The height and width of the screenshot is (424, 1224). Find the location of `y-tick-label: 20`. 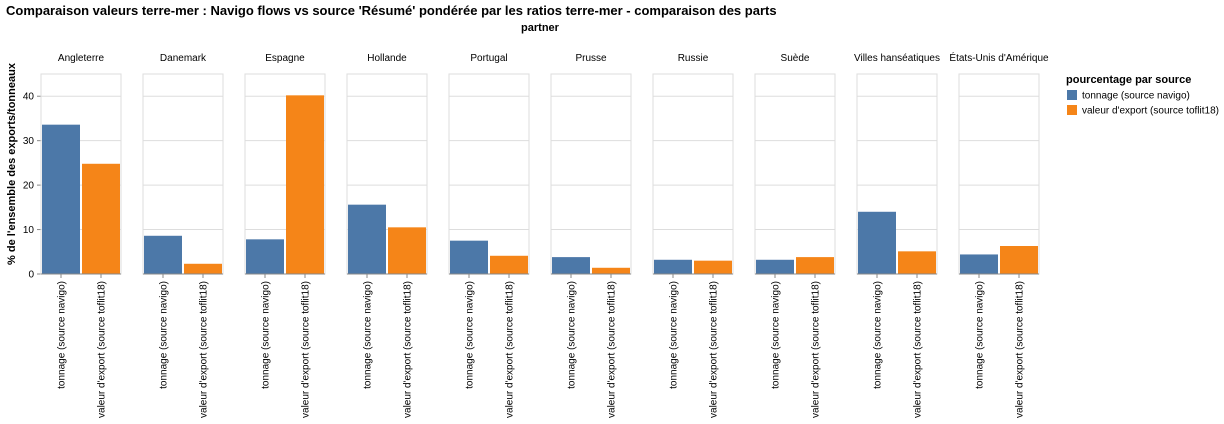

y-tick-label: 20 is located at coordinates (29, 186).